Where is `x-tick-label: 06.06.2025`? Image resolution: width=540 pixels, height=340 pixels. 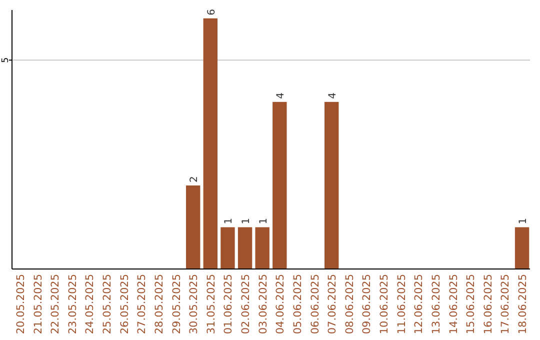 x-tick-label: 06.06.2025 is located at coordinates (315, 304).